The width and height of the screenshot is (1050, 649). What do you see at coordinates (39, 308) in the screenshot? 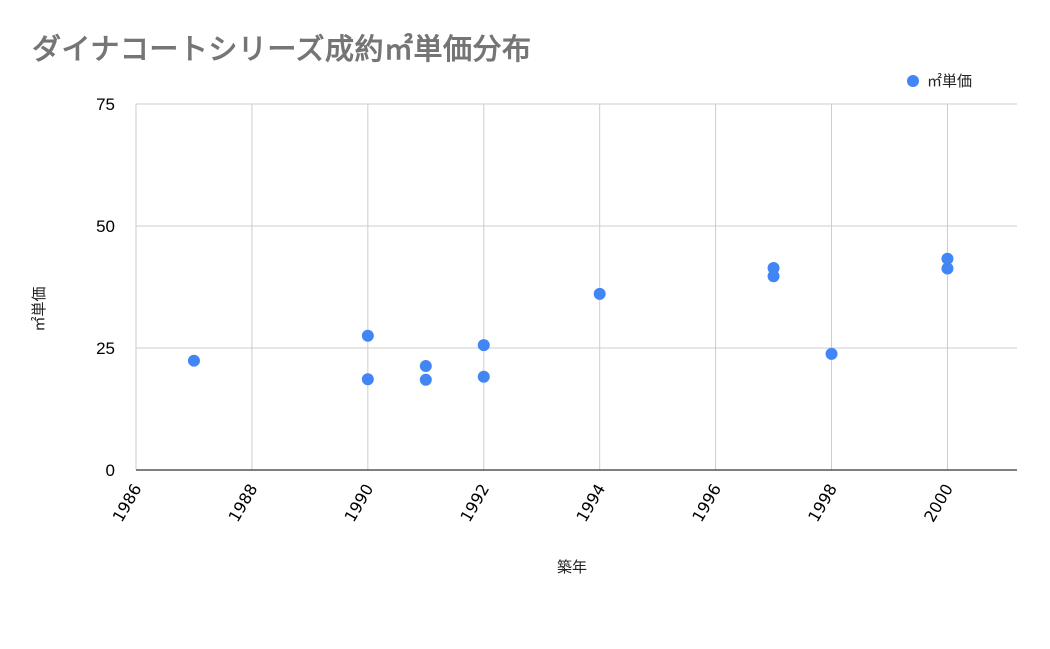
I see `y-axis-title: ㎡単価` at bounding box center [39, 308].